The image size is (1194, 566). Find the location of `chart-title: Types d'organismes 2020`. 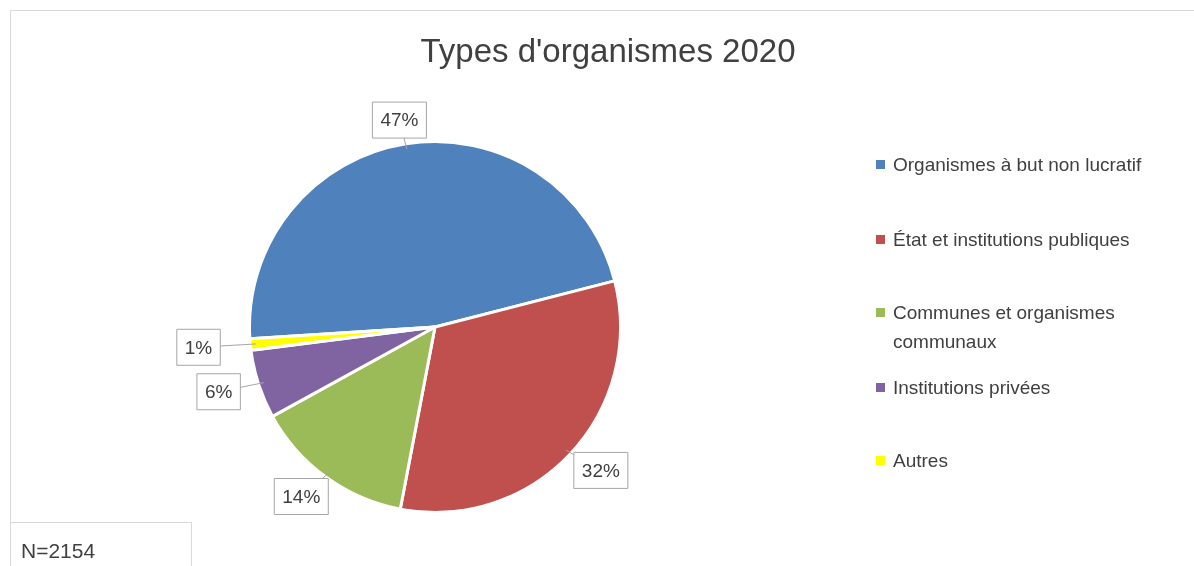

chart-title: Types d'organismes 2020 is located at coordinates (608, 51).